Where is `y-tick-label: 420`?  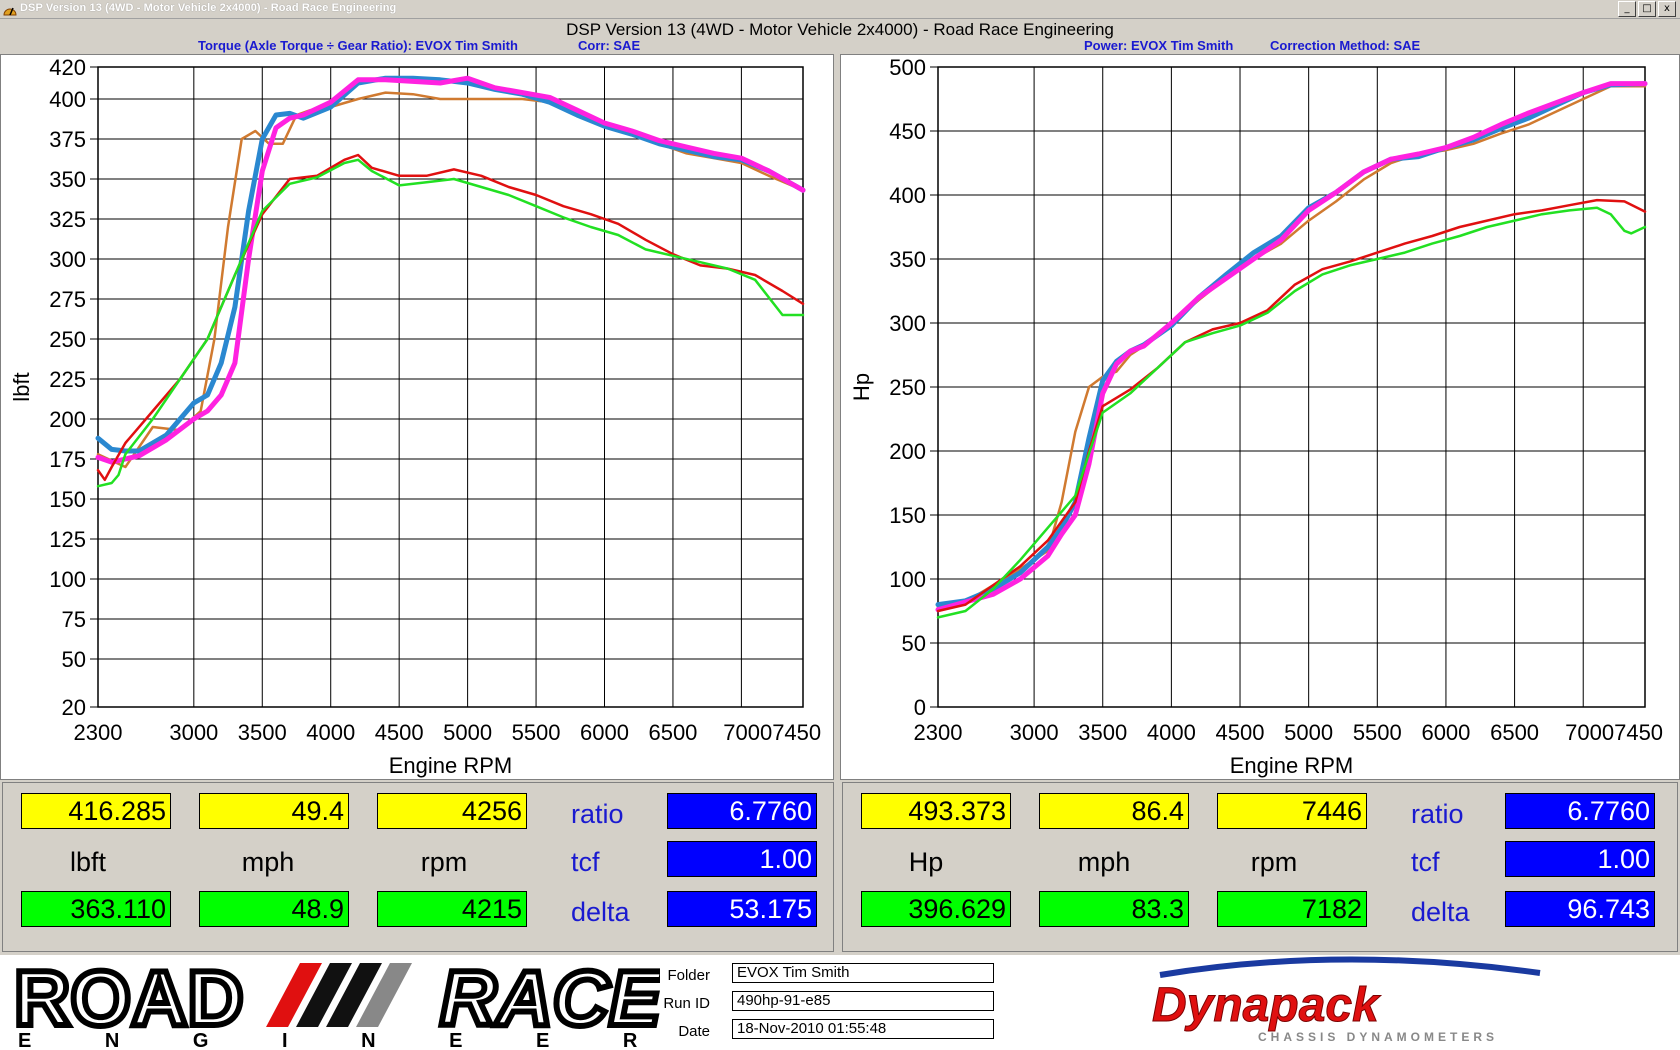 y-tick-label: 420 is located at coordinates (67, 67).